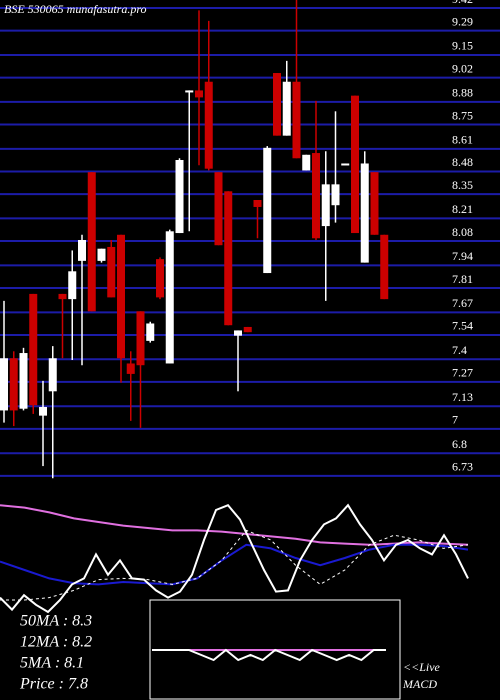 The image size is (500, 700). What do you see at coordinates (462, 256) in the screenshot?
I see `y-tick-label: 7.94` at bounding box center [462, 256].